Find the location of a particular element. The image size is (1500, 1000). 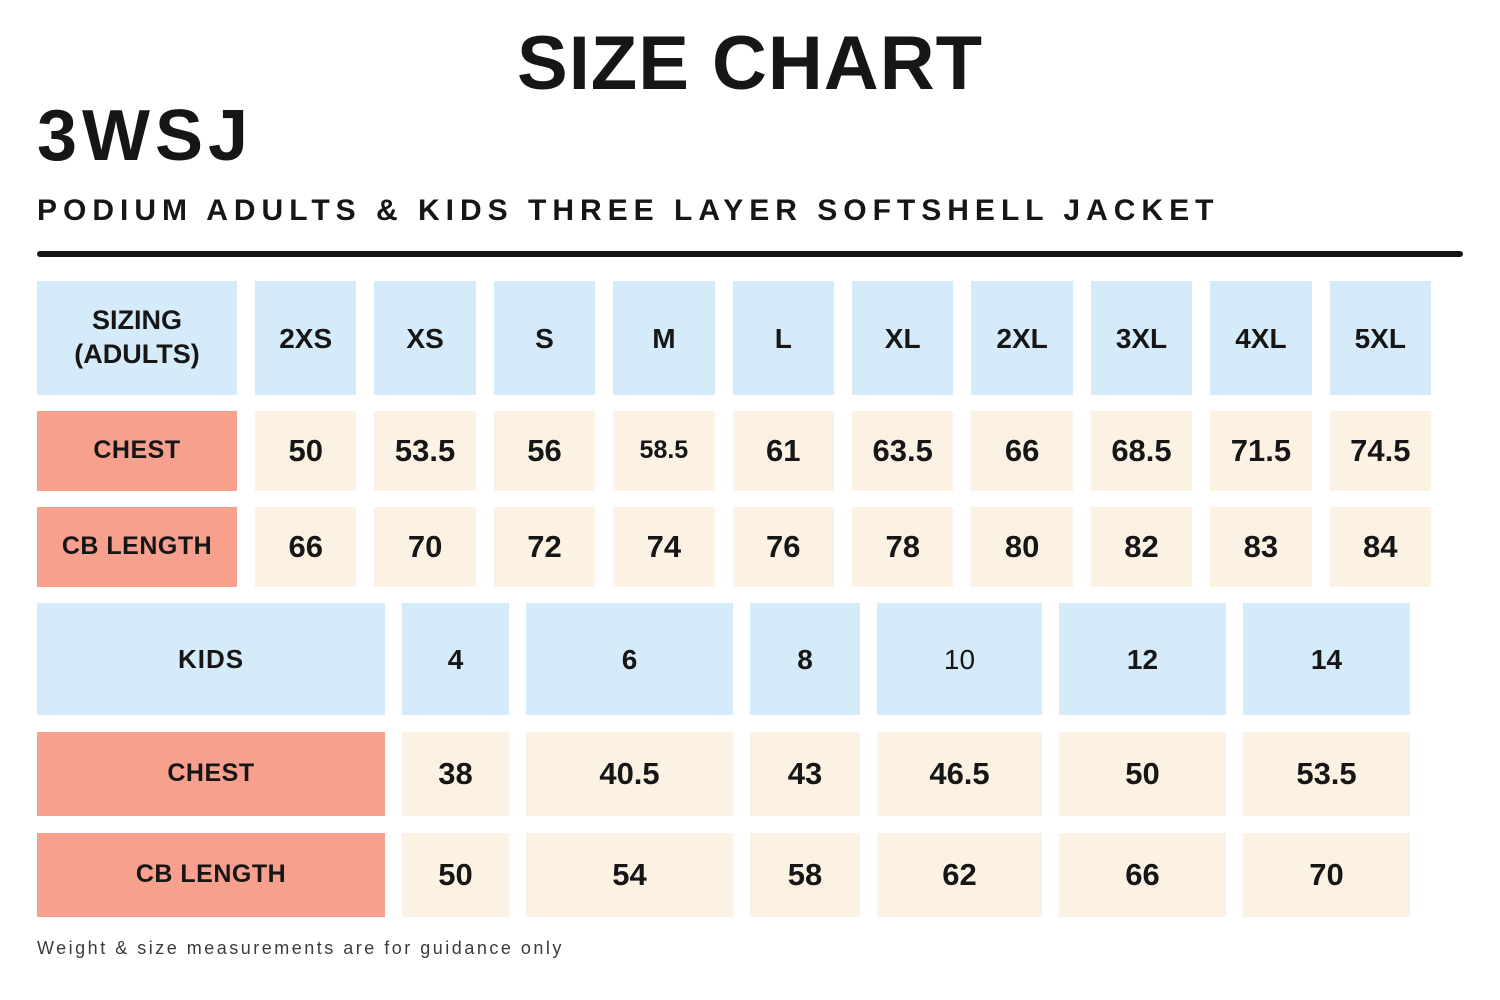

adults-size-header-cell: L is located at coordinates (783, 338).